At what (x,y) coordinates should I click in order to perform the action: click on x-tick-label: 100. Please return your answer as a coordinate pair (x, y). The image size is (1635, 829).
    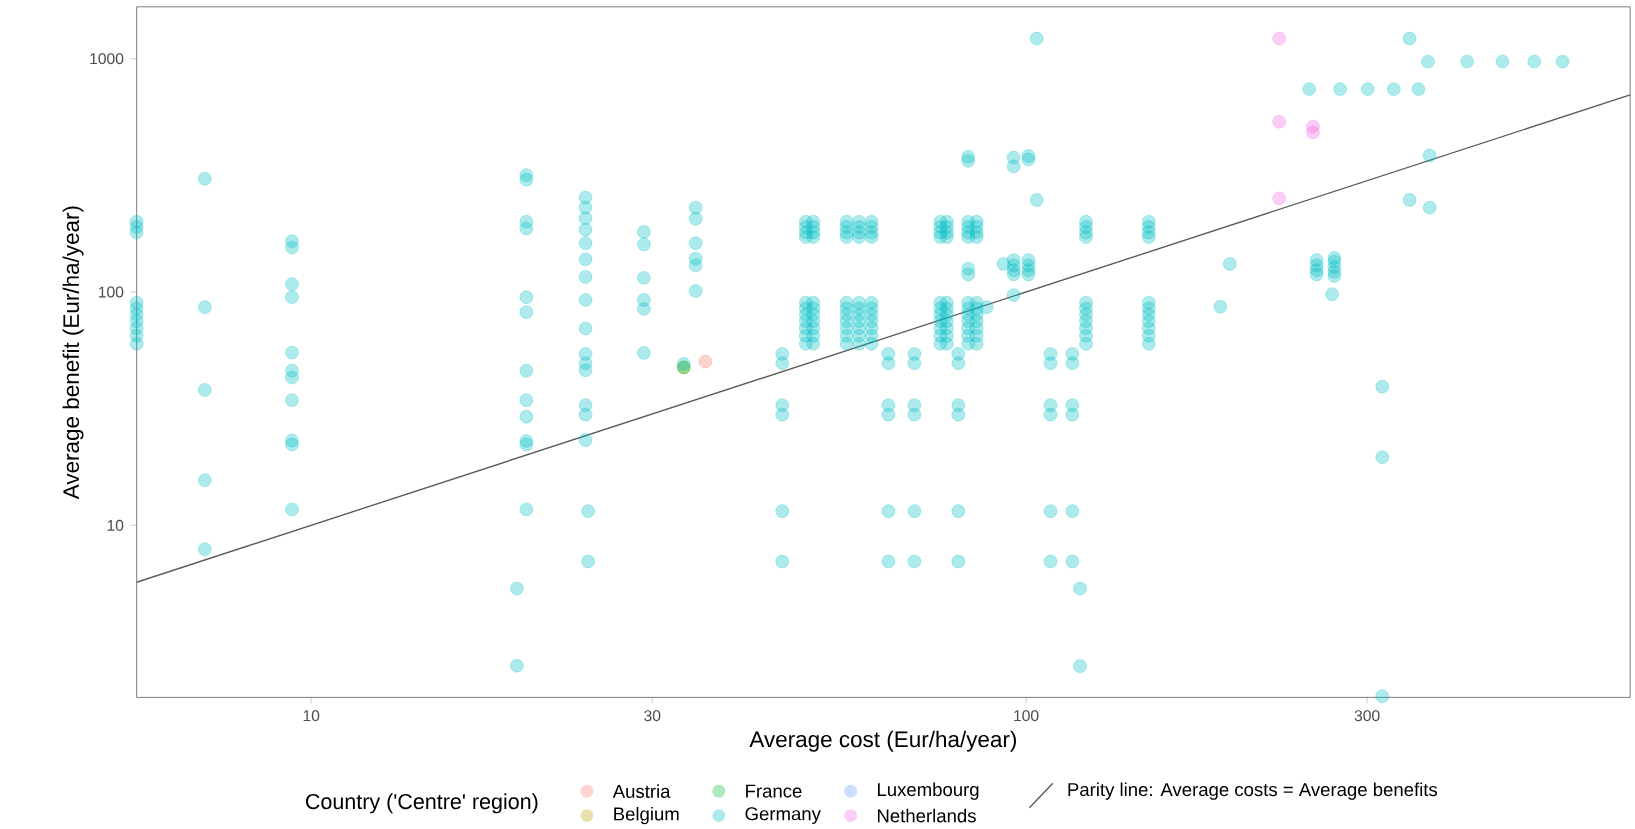
    Looking at the image, I should click on (1026, 716).